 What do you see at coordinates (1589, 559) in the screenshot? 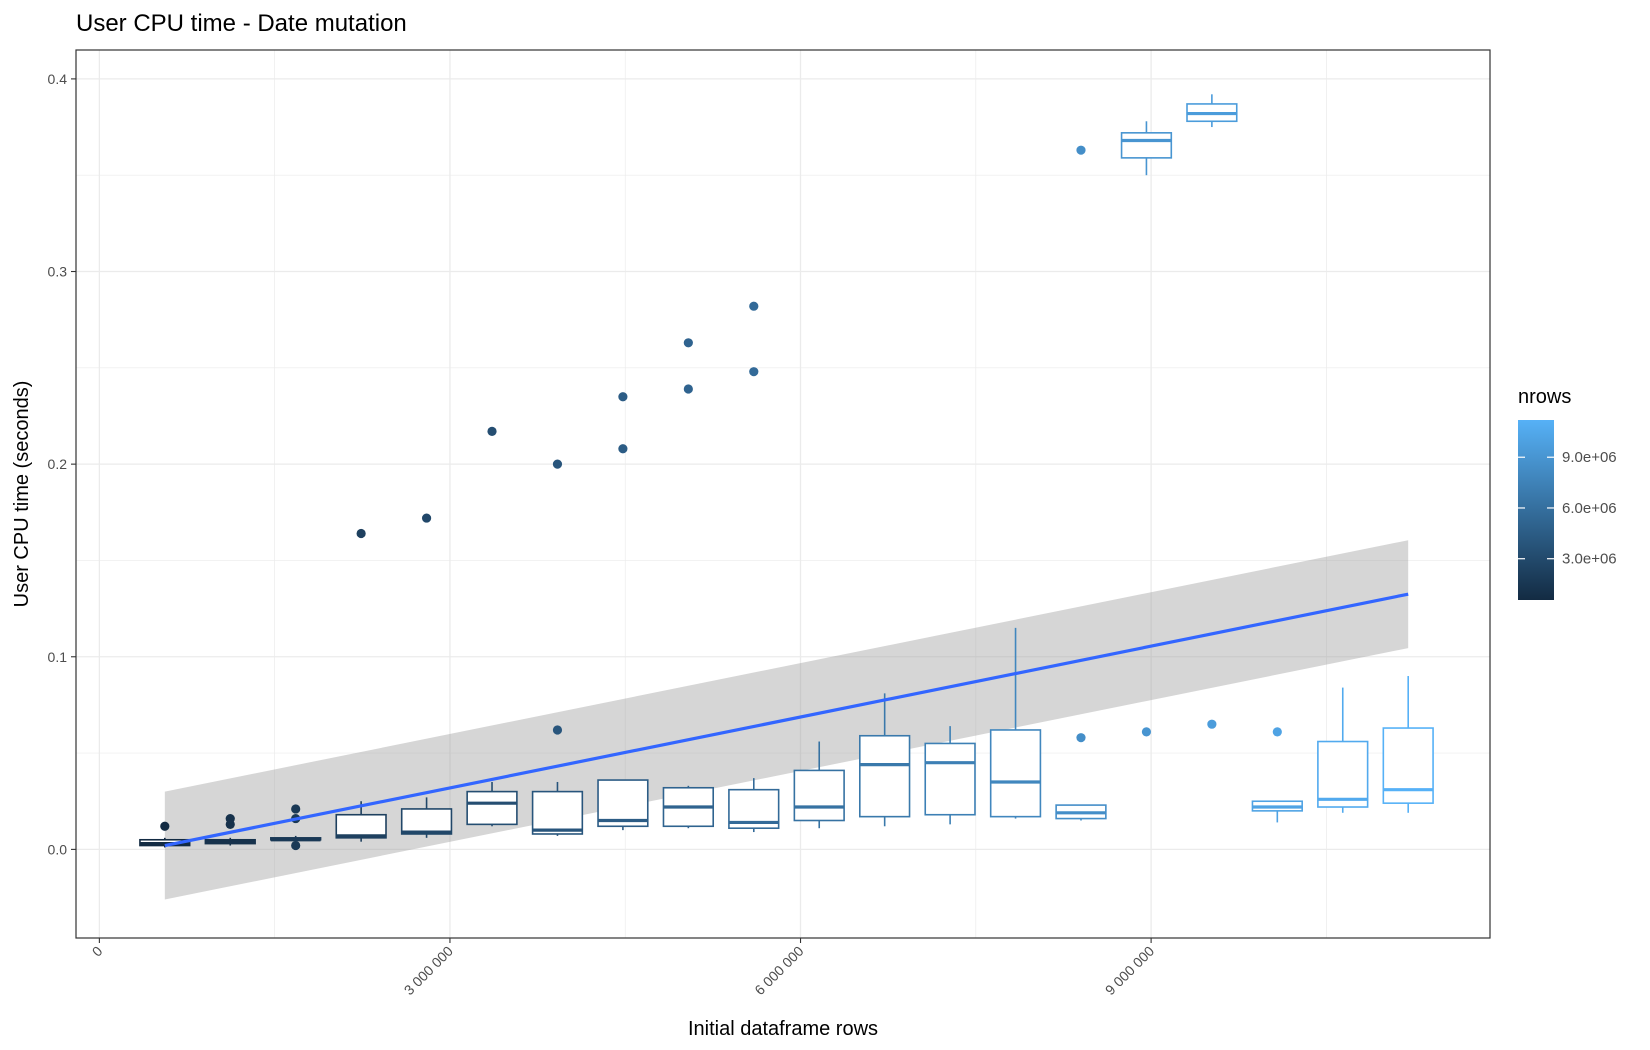
I see `legend-tick-label: 3.0e+06` at bounding box center [1589, 559].